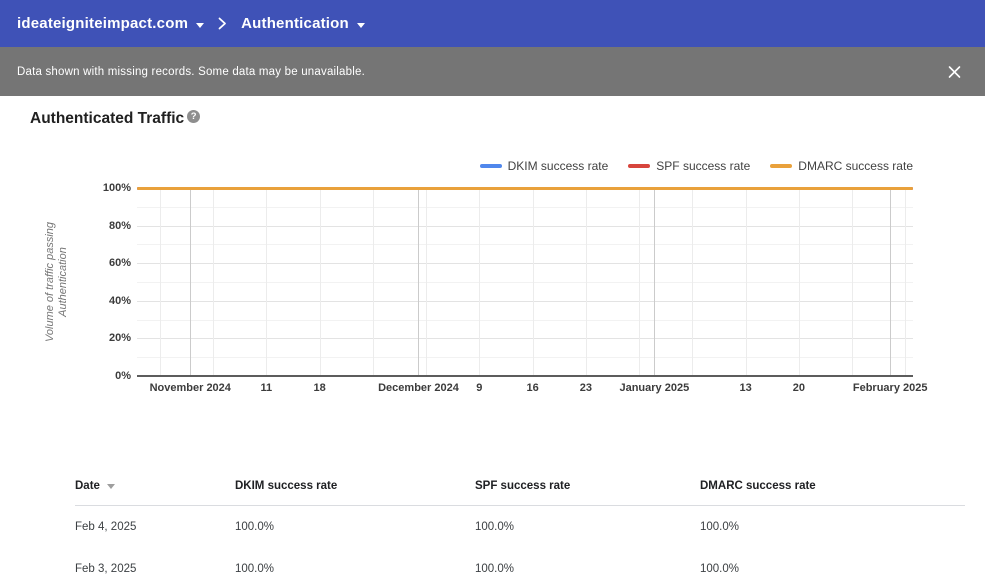 This screenshot has height=580, width=985. What do you see at coordinates (492, 23) in the screenshot?
I see `top-nav: ideateigniteimpact.com Authentication` at bounding box center [492, 23].